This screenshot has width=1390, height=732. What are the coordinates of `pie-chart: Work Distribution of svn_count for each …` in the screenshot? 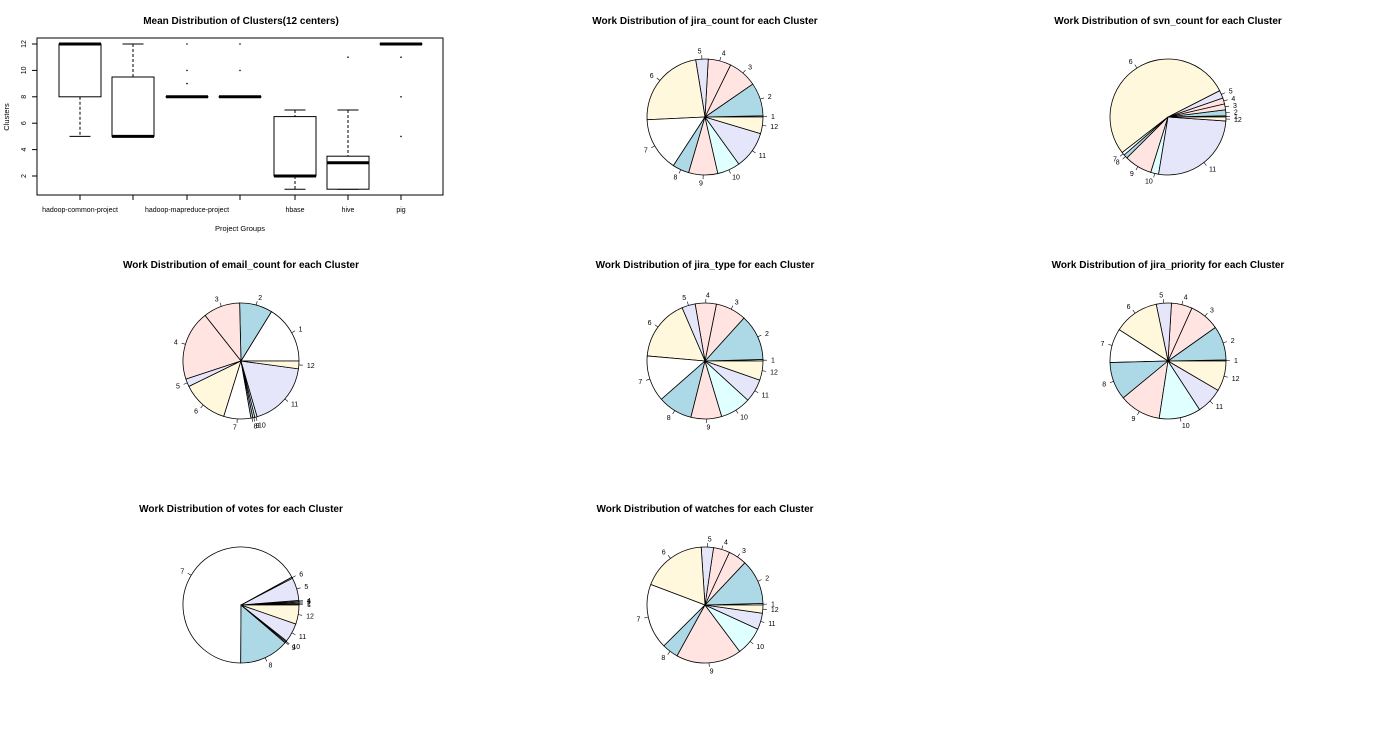 It's located at (1168, 101).